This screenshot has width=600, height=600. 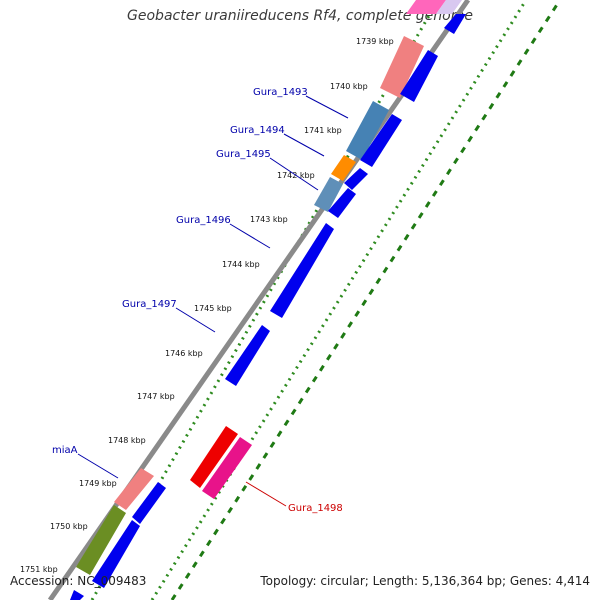 I want to click on gene-olive, so click(x=101, y=540).